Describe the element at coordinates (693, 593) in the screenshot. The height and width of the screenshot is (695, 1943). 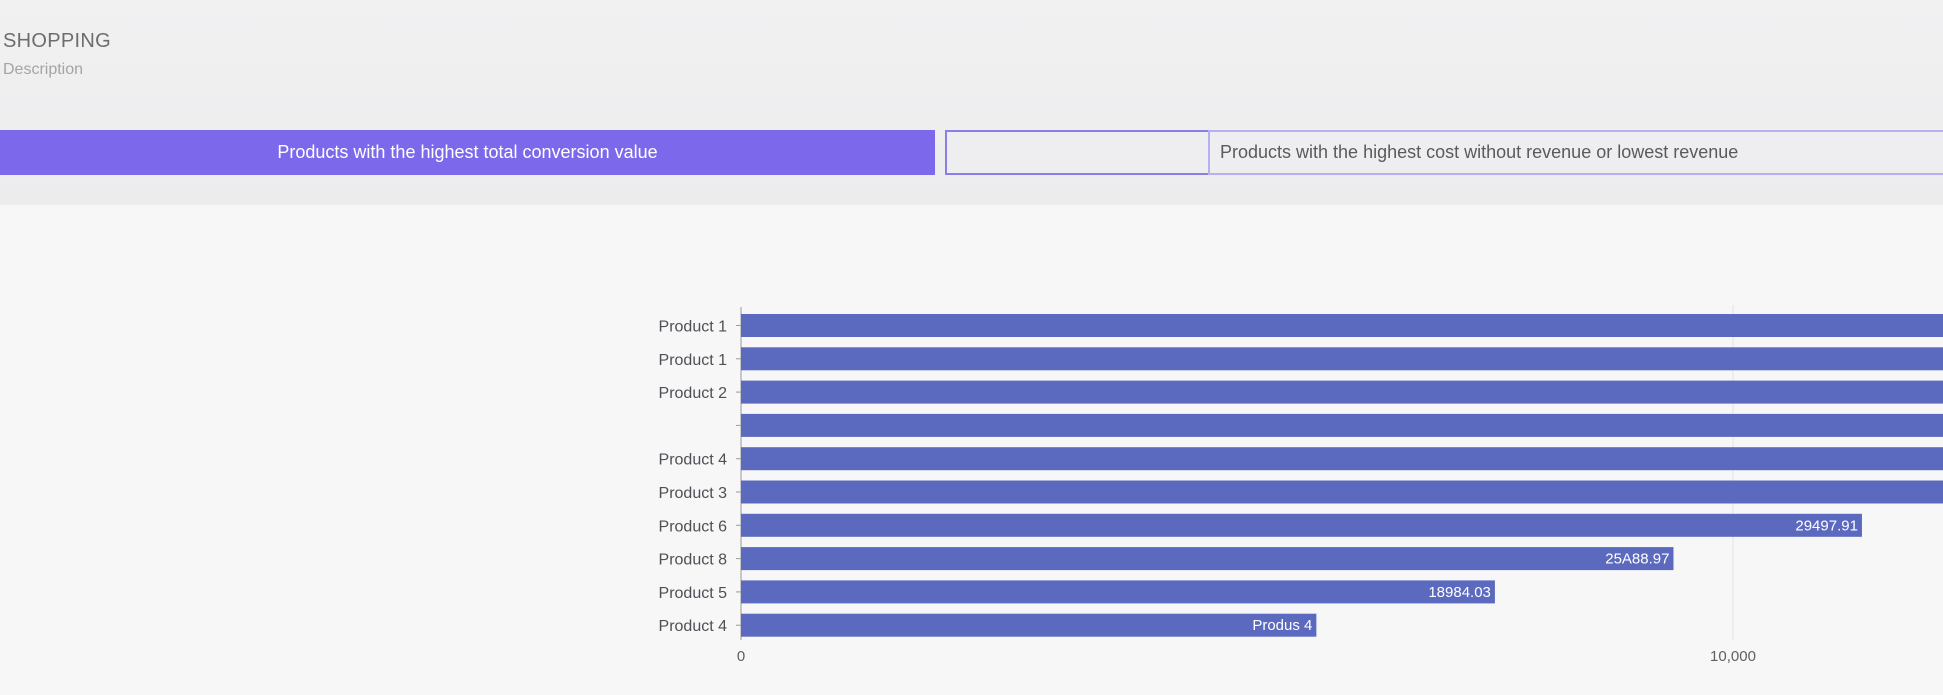
I see `category-label: Product 5` at that location.